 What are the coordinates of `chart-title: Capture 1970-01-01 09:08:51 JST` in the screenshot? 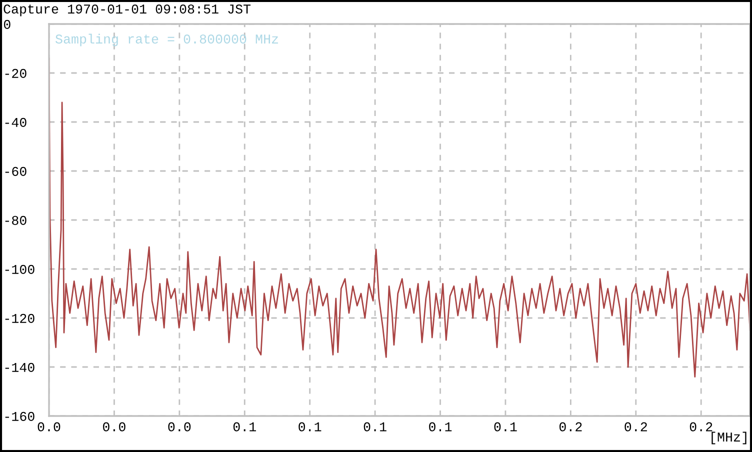 It's located at (127, 10).